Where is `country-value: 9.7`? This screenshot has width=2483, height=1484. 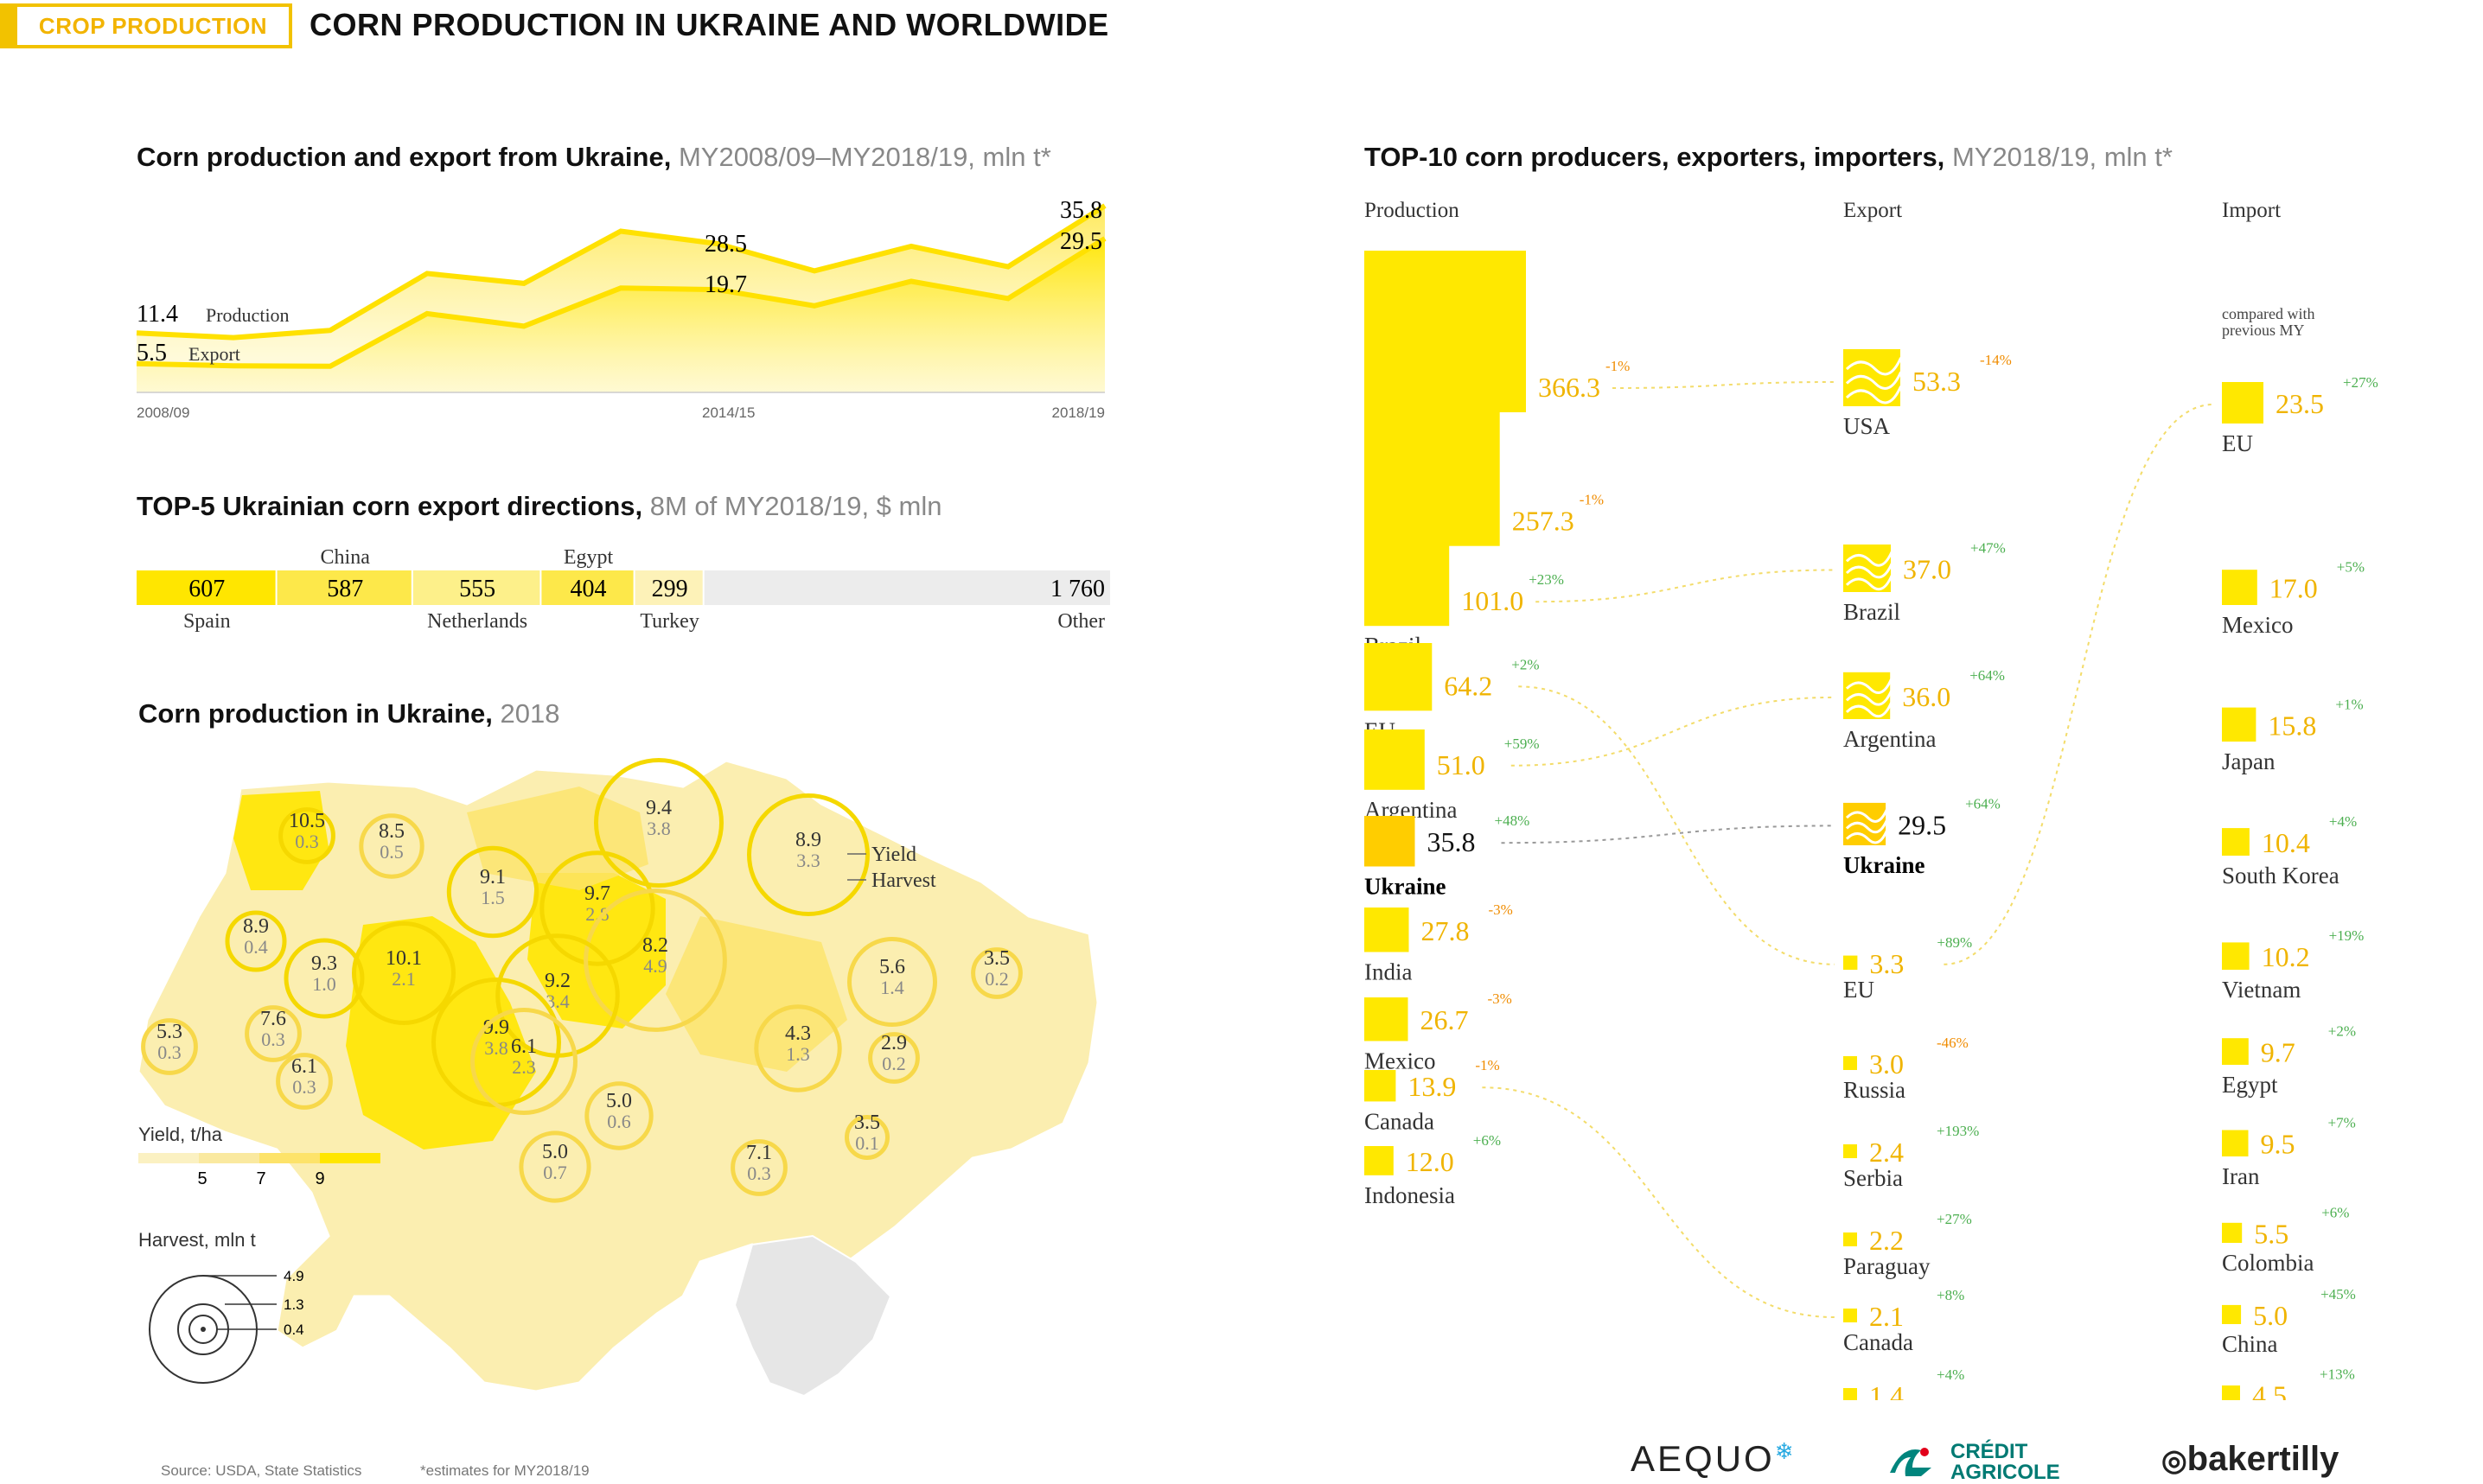
country-value: 9.7 is located at coordinates (2278, 1052).